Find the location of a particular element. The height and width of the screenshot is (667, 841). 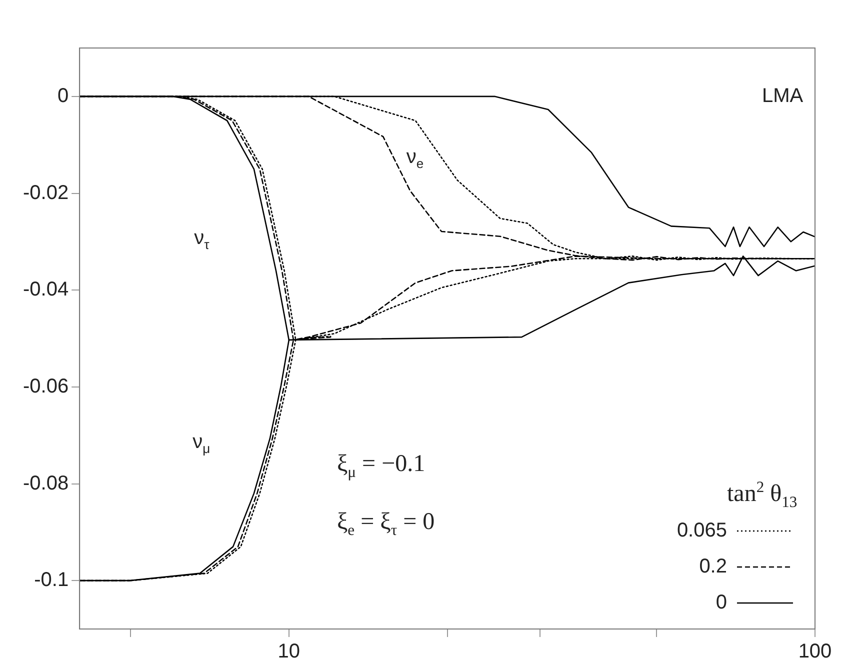

annotation: ξ$_{μ}$ = −0.1 is located at coordinates (381, 466).